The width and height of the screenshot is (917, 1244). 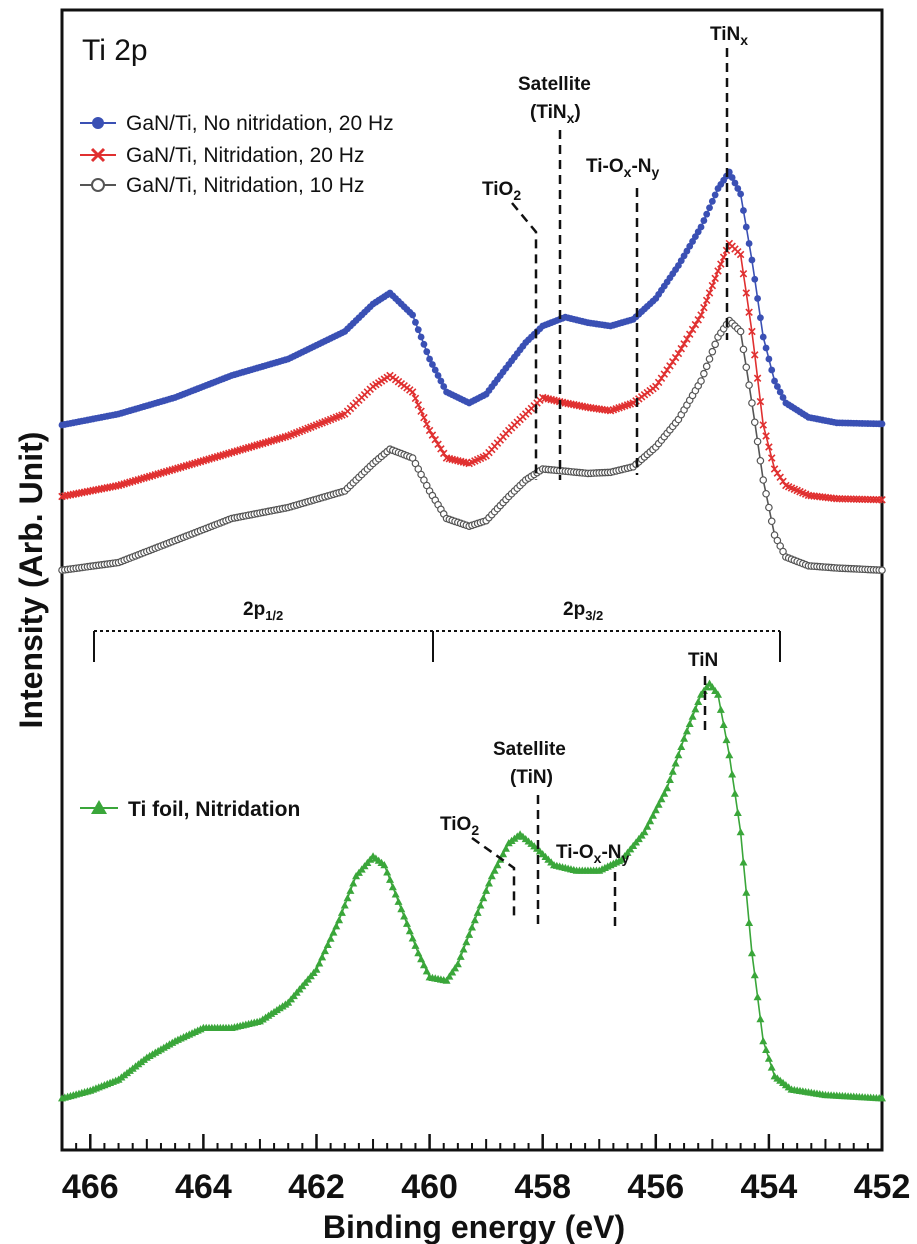 What do you see at coordinates (501, 191) in the screenshot?
I see `ann-tio2-upper: TiO2` at bounding box center [501, 191].